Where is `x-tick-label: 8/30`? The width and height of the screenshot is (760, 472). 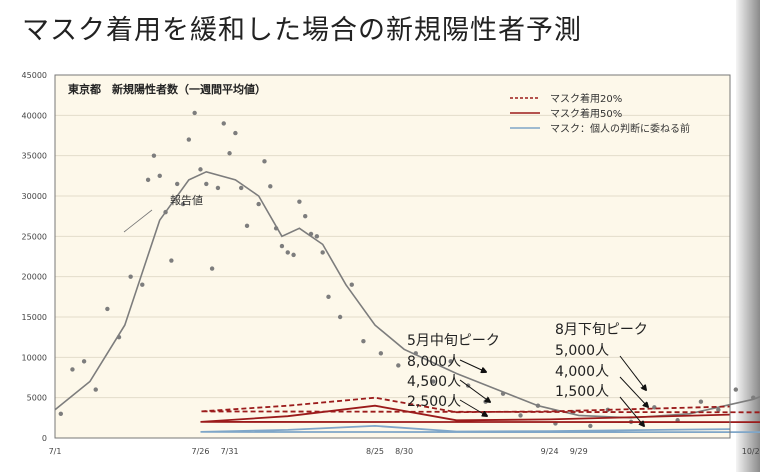
x-tick-label: 8/30 is located at coordinates (404, 451).